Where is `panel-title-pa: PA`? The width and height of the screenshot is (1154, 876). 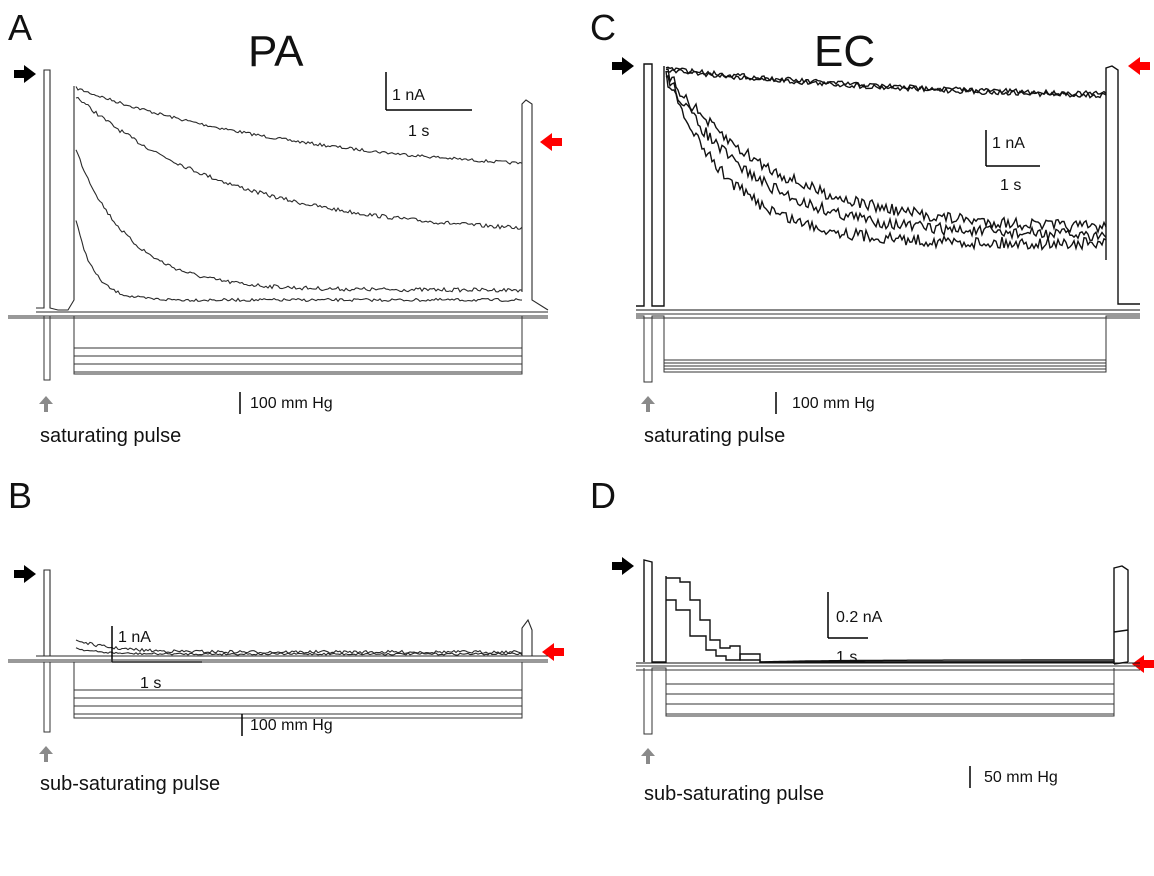
panel-title-pa: PA is located at coordinates (276, 51).